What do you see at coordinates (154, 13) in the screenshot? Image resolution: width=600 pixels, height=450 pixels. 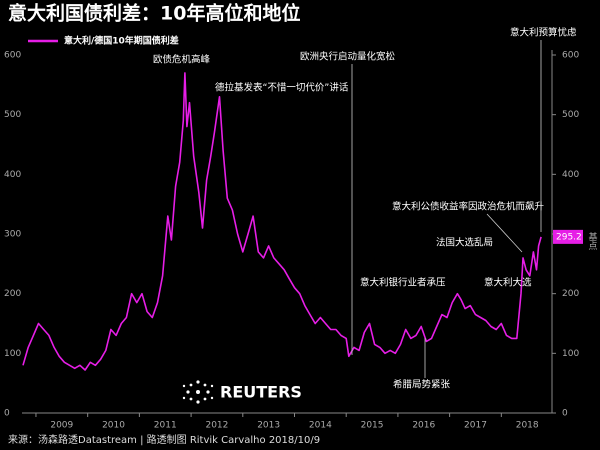 I see `chart-title: 意大利国债利差：10年高位和地位` at bounding box center [154, 13].